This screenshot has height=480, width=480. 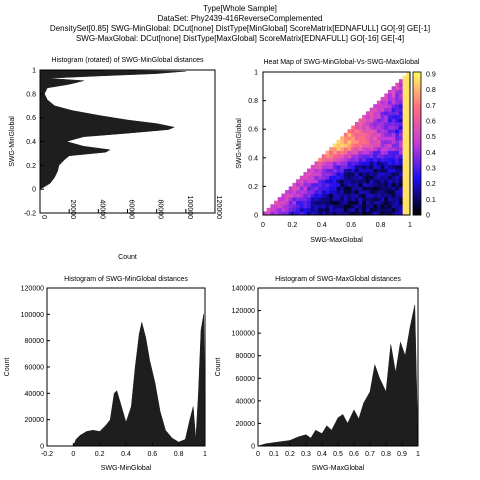 I want to click on y-tick-label: 60000, so click(x=246, y=379).